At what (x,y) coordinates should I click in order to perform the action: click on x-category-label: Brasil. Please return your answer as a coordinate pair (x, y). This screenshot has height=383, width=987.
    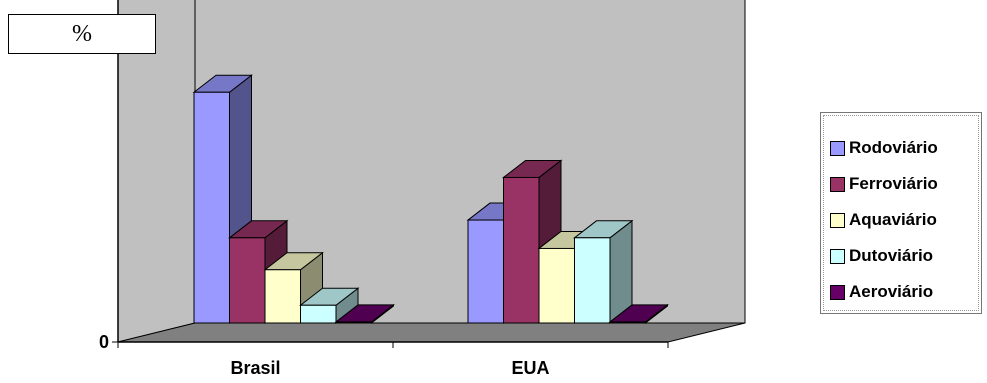
    Looking at the image, I should click on (255, 368).